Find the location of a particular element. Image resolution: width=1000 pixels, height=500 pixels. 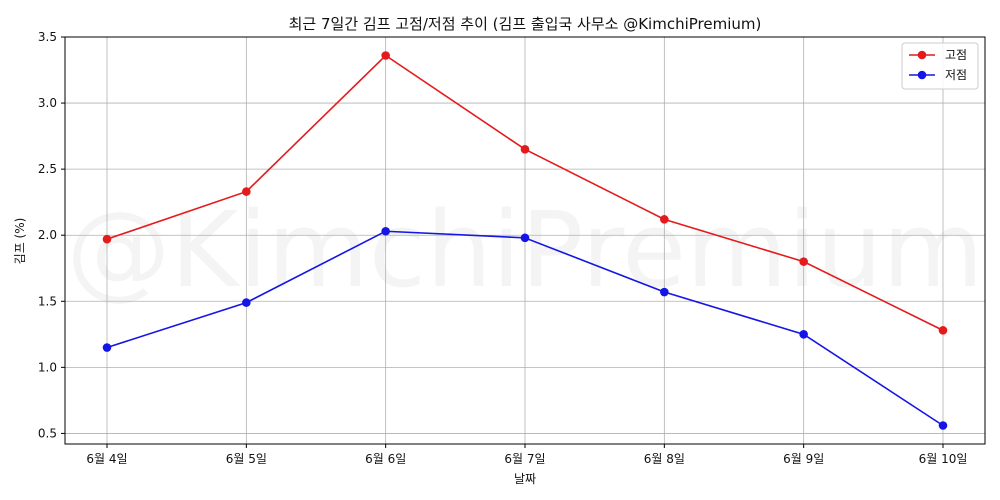

legend-label: 고점 is located at coordinates (956, 55).